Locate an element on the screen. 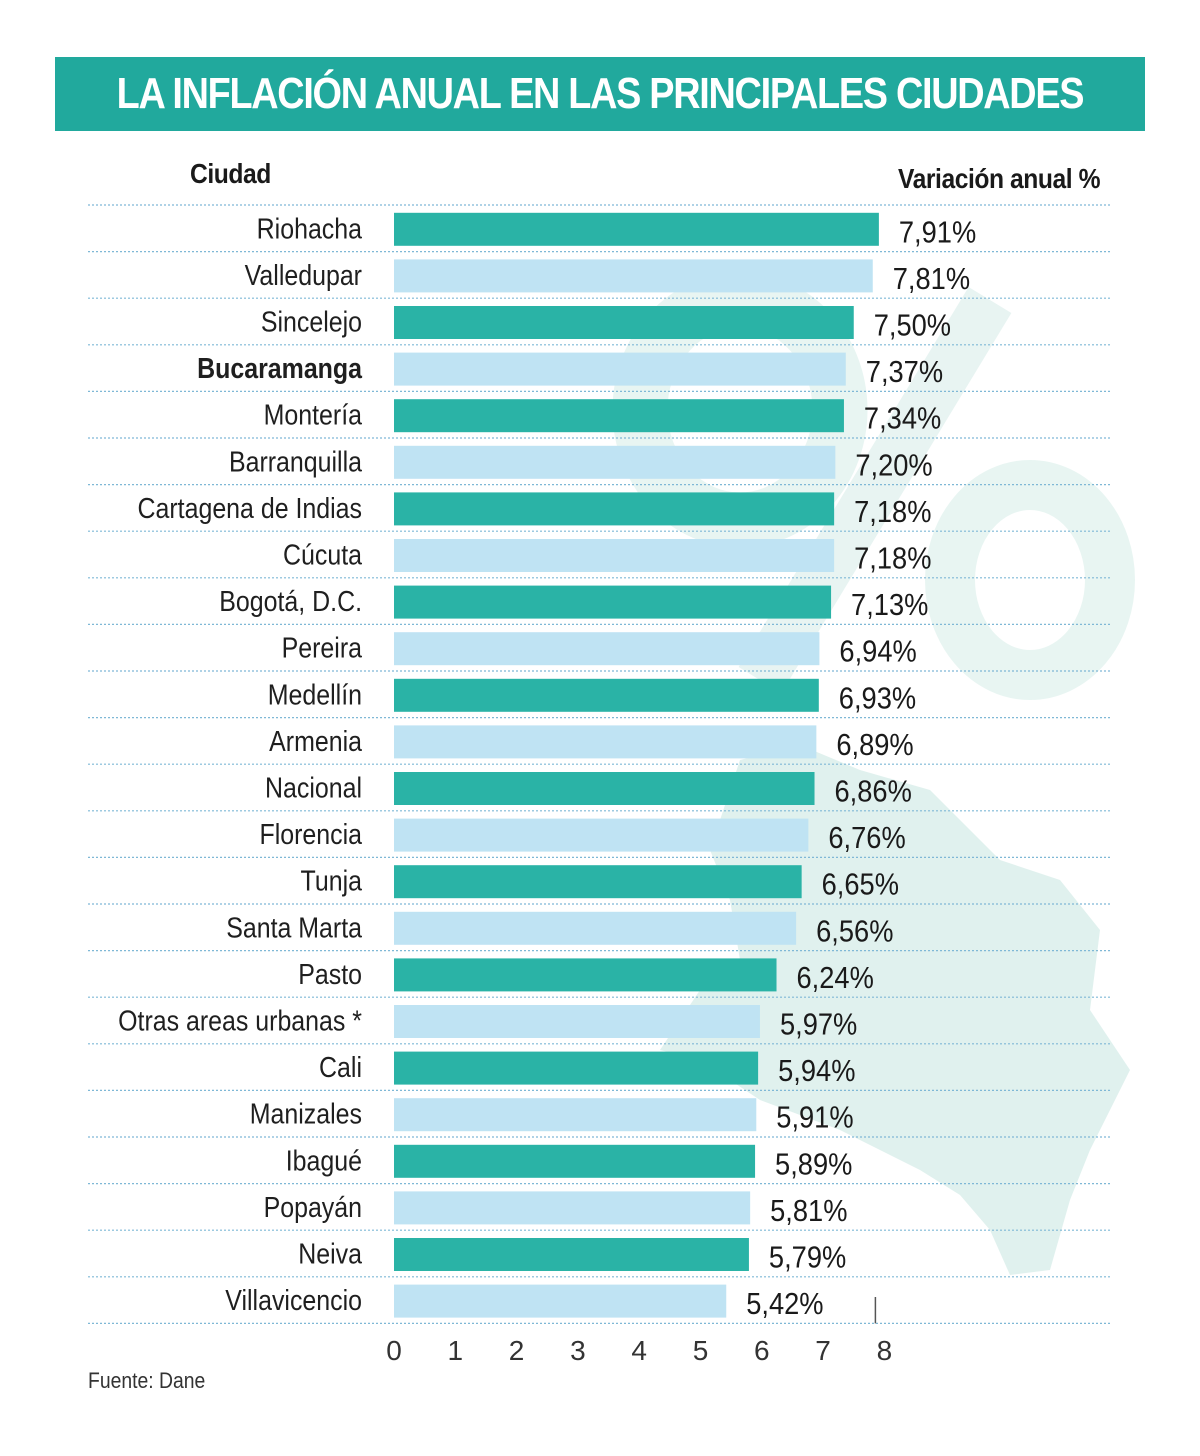  category-label: Nacional is located at coordinates (313, 788).